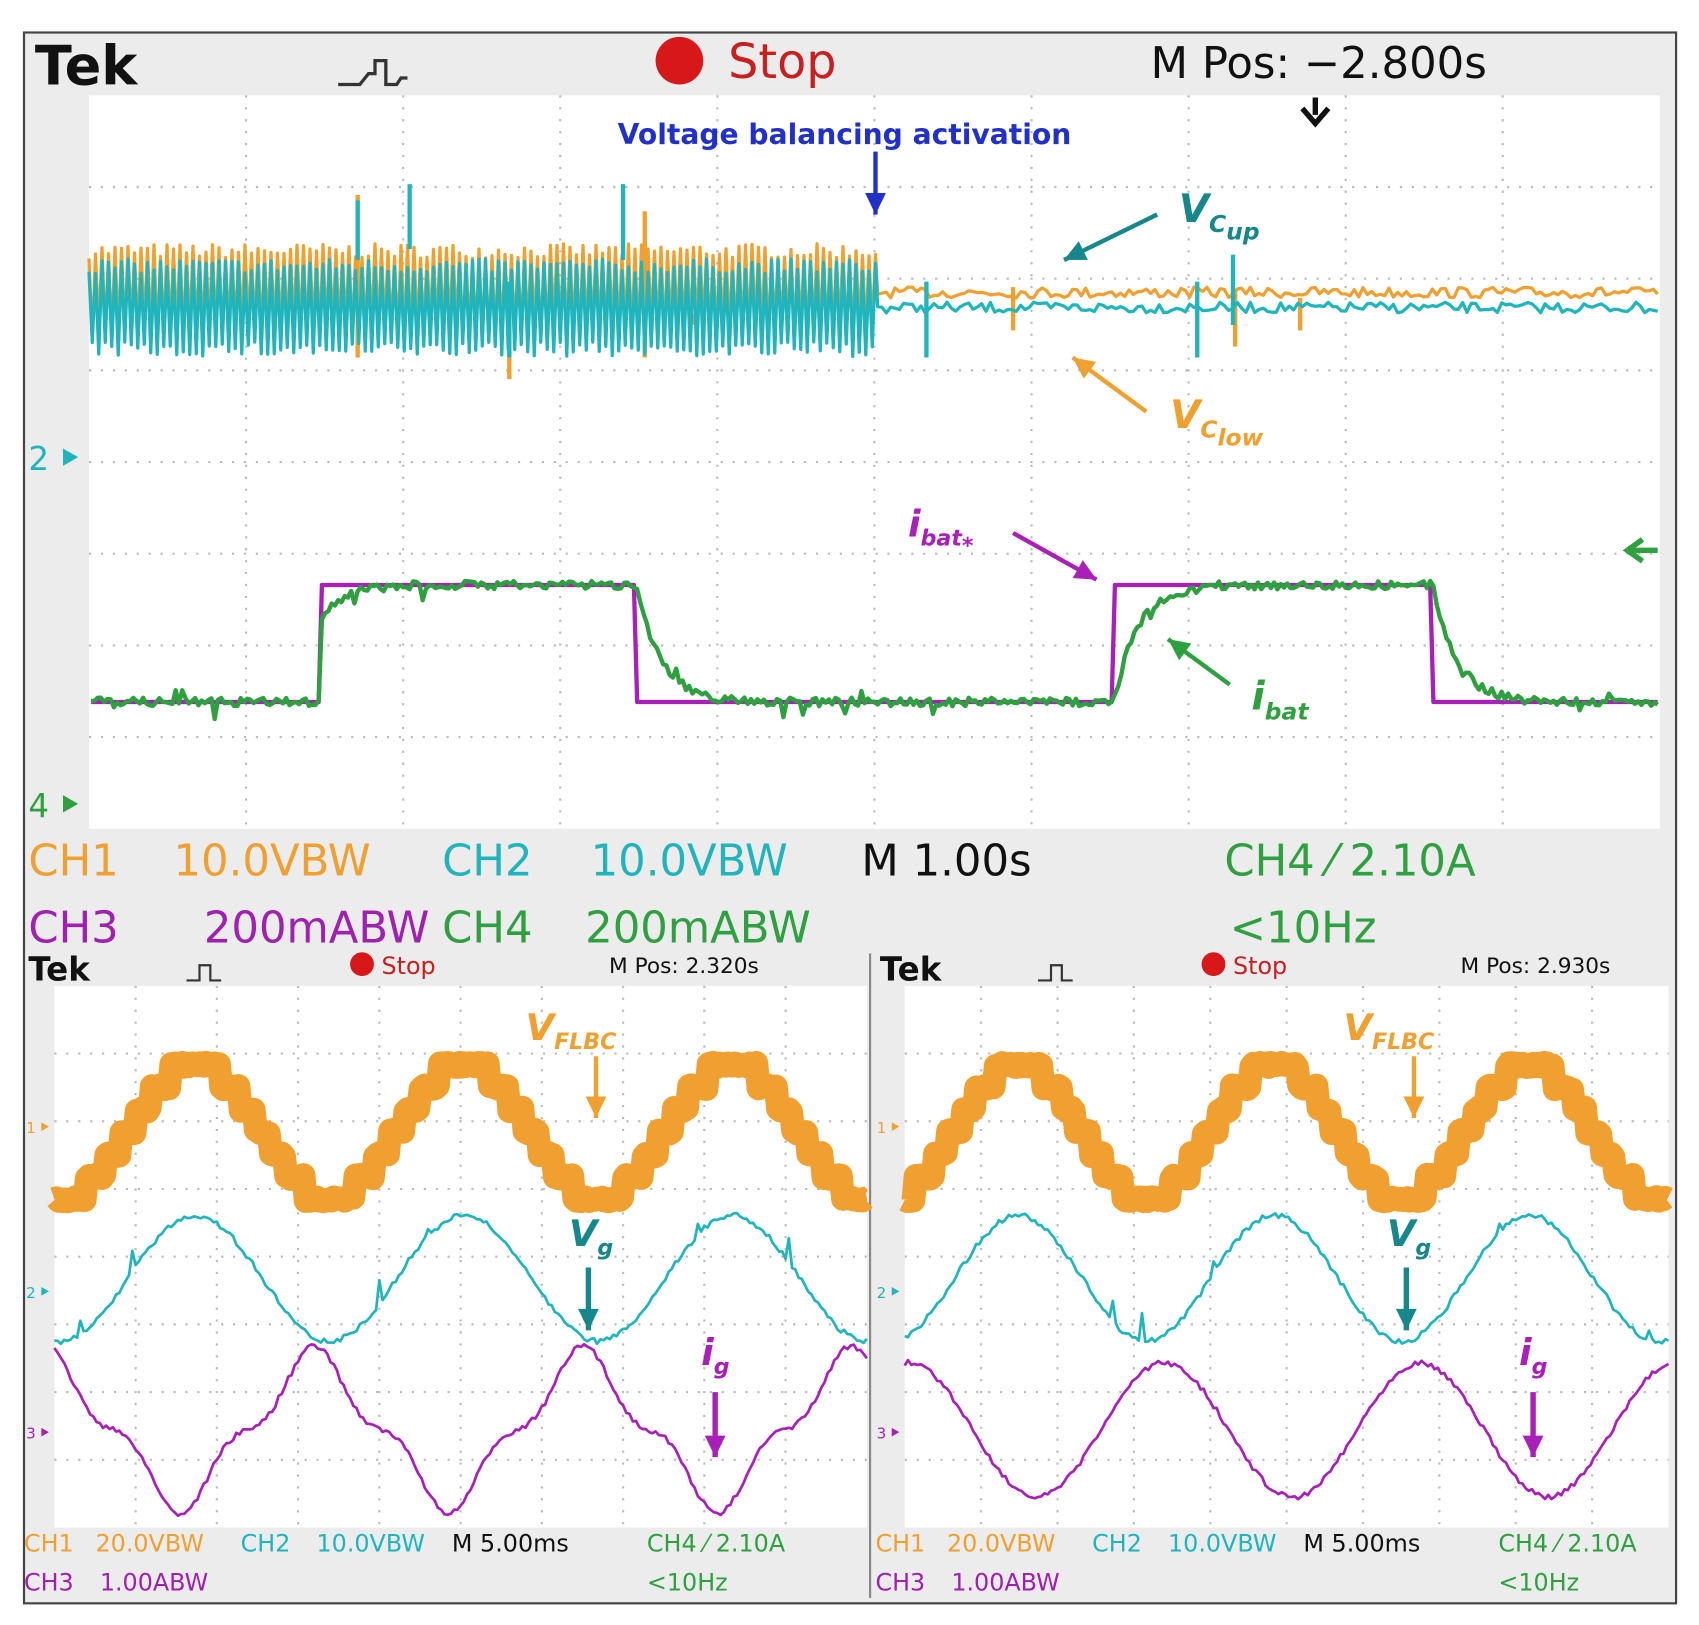 This screenshot has height=1625, width=1699. I want to click on label-ibat-ref: ibat*, so click(941, 530).